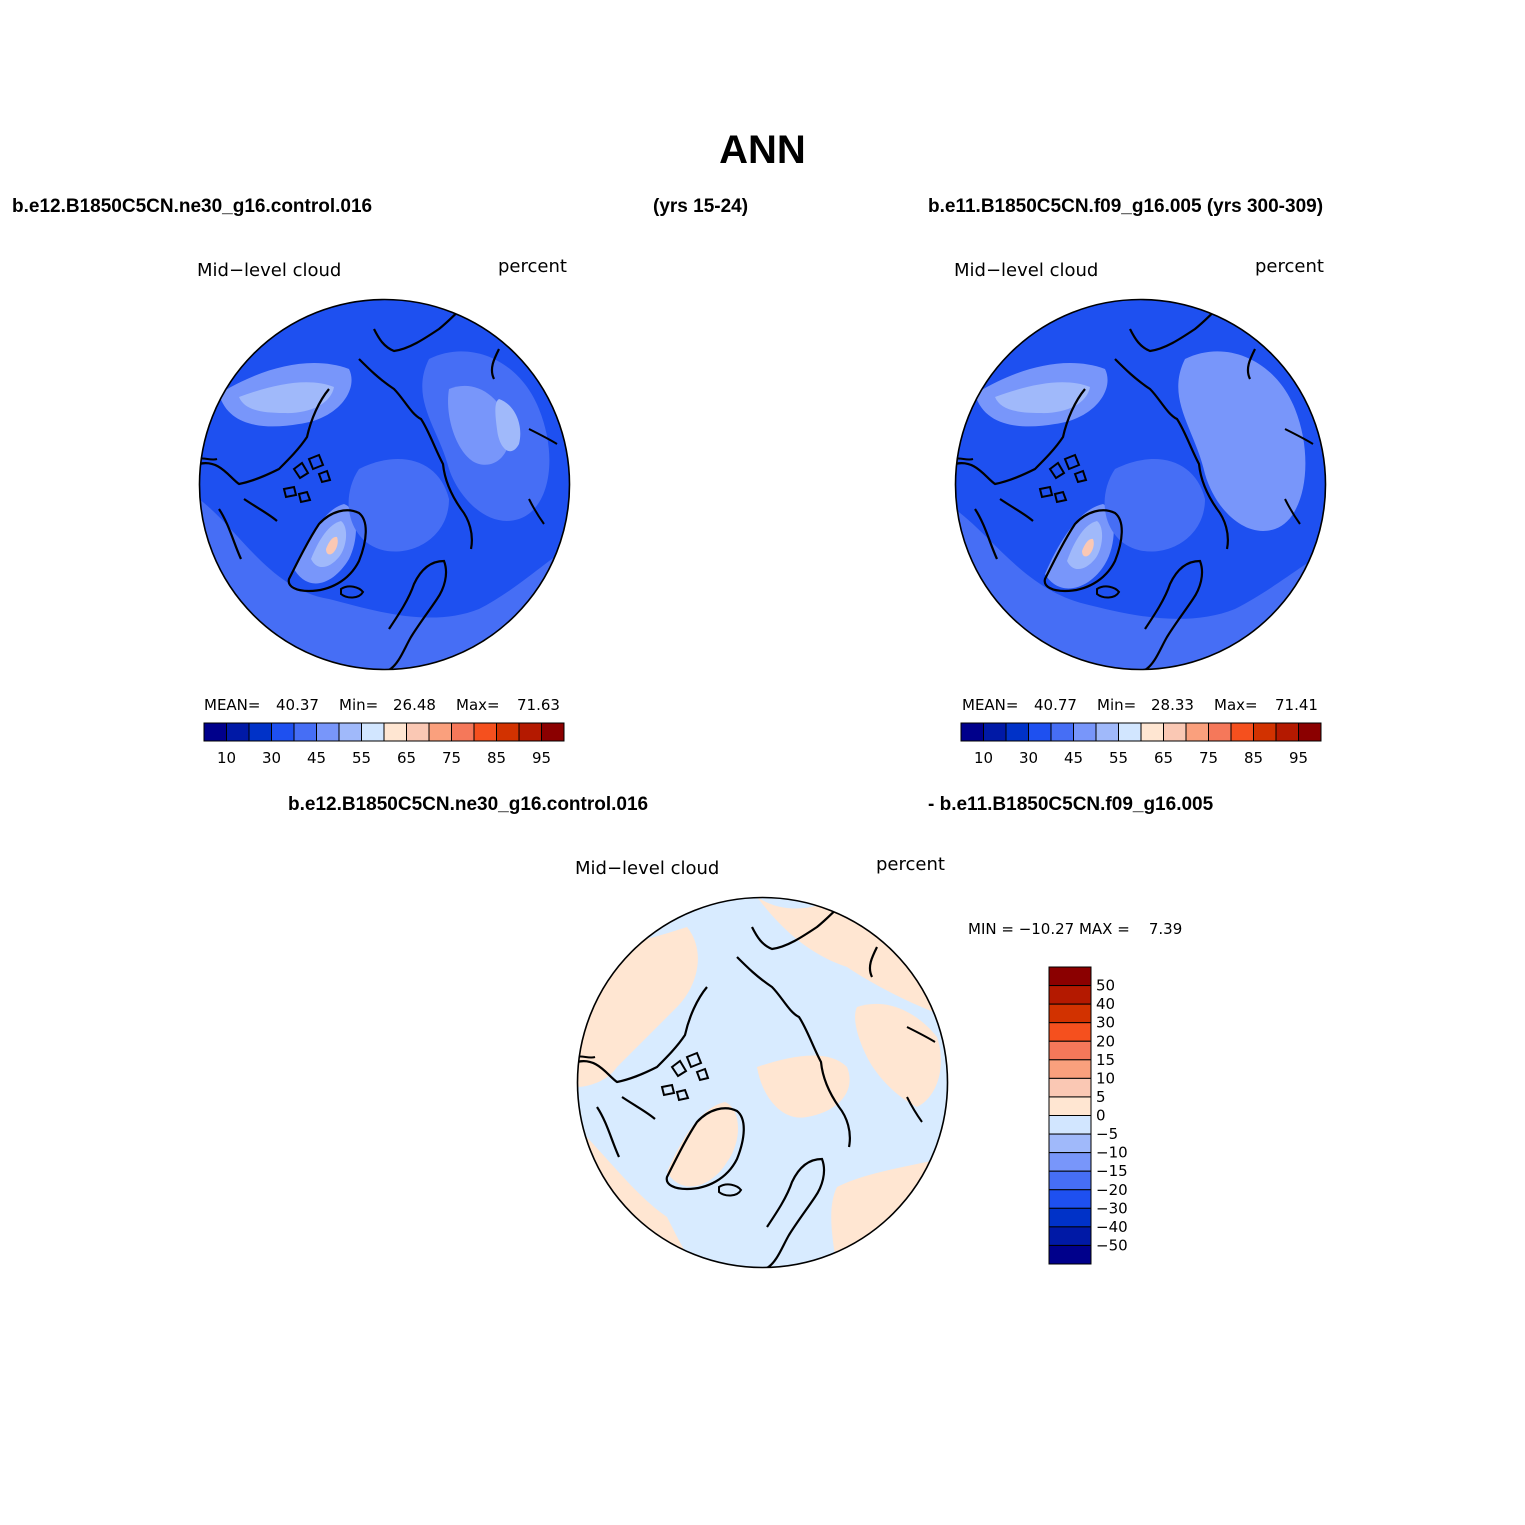 This screenshot has height=1525, width=1525. I want to click on colorbar-difference-tick-label: −50, so click(1112, 1245).